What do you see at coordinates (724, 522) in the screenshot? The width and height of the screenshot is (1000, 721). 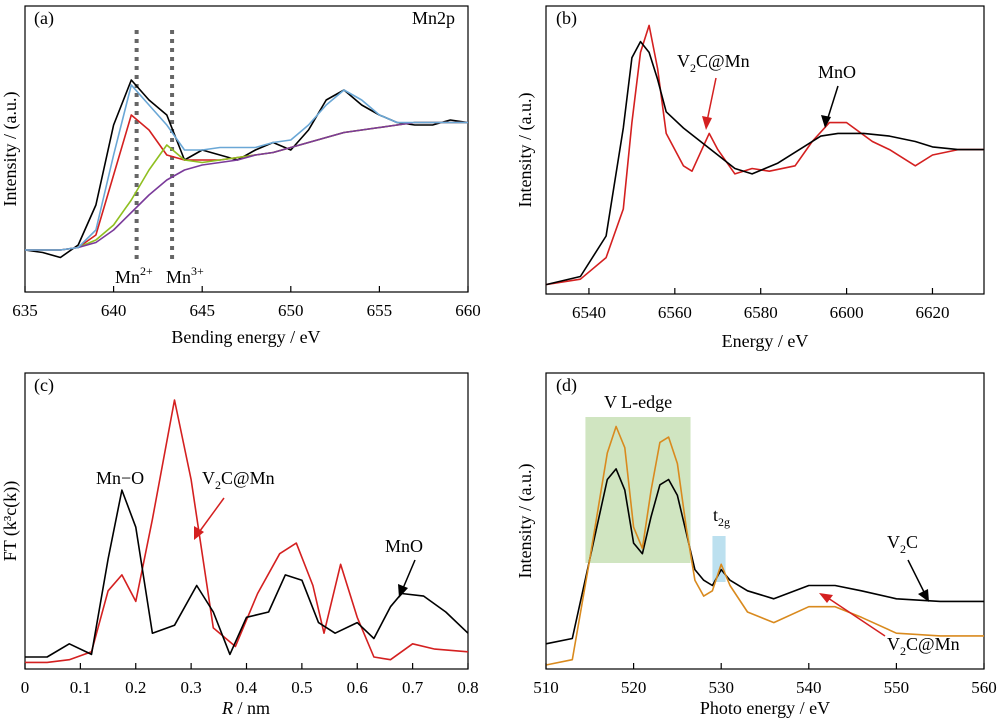 I see `t2g-label-sub: 2g` at bounding box center [724, 522].